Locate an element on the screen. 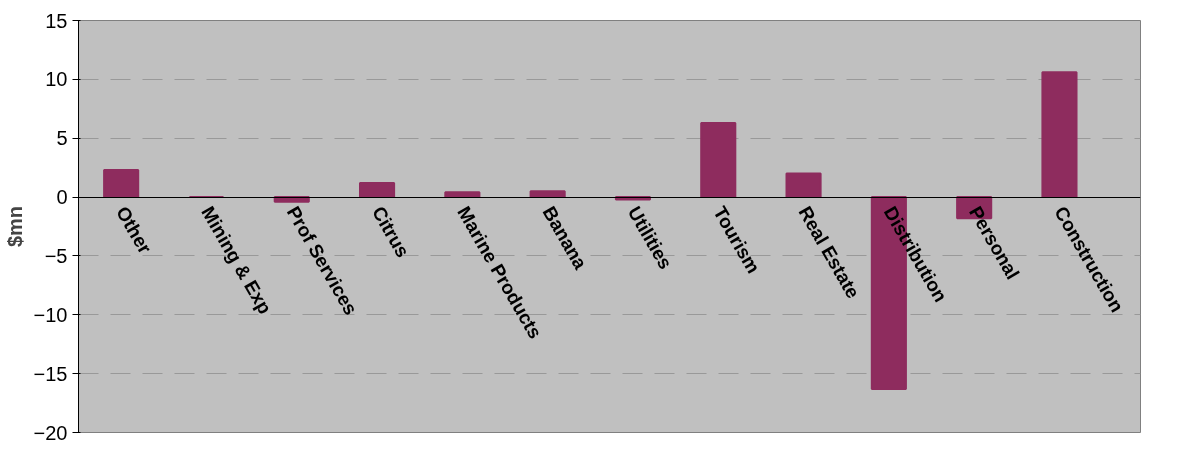 The height and width of the screenshot is (466, 1177). y-tick-label: −20 is located at coordinates (50, 432).